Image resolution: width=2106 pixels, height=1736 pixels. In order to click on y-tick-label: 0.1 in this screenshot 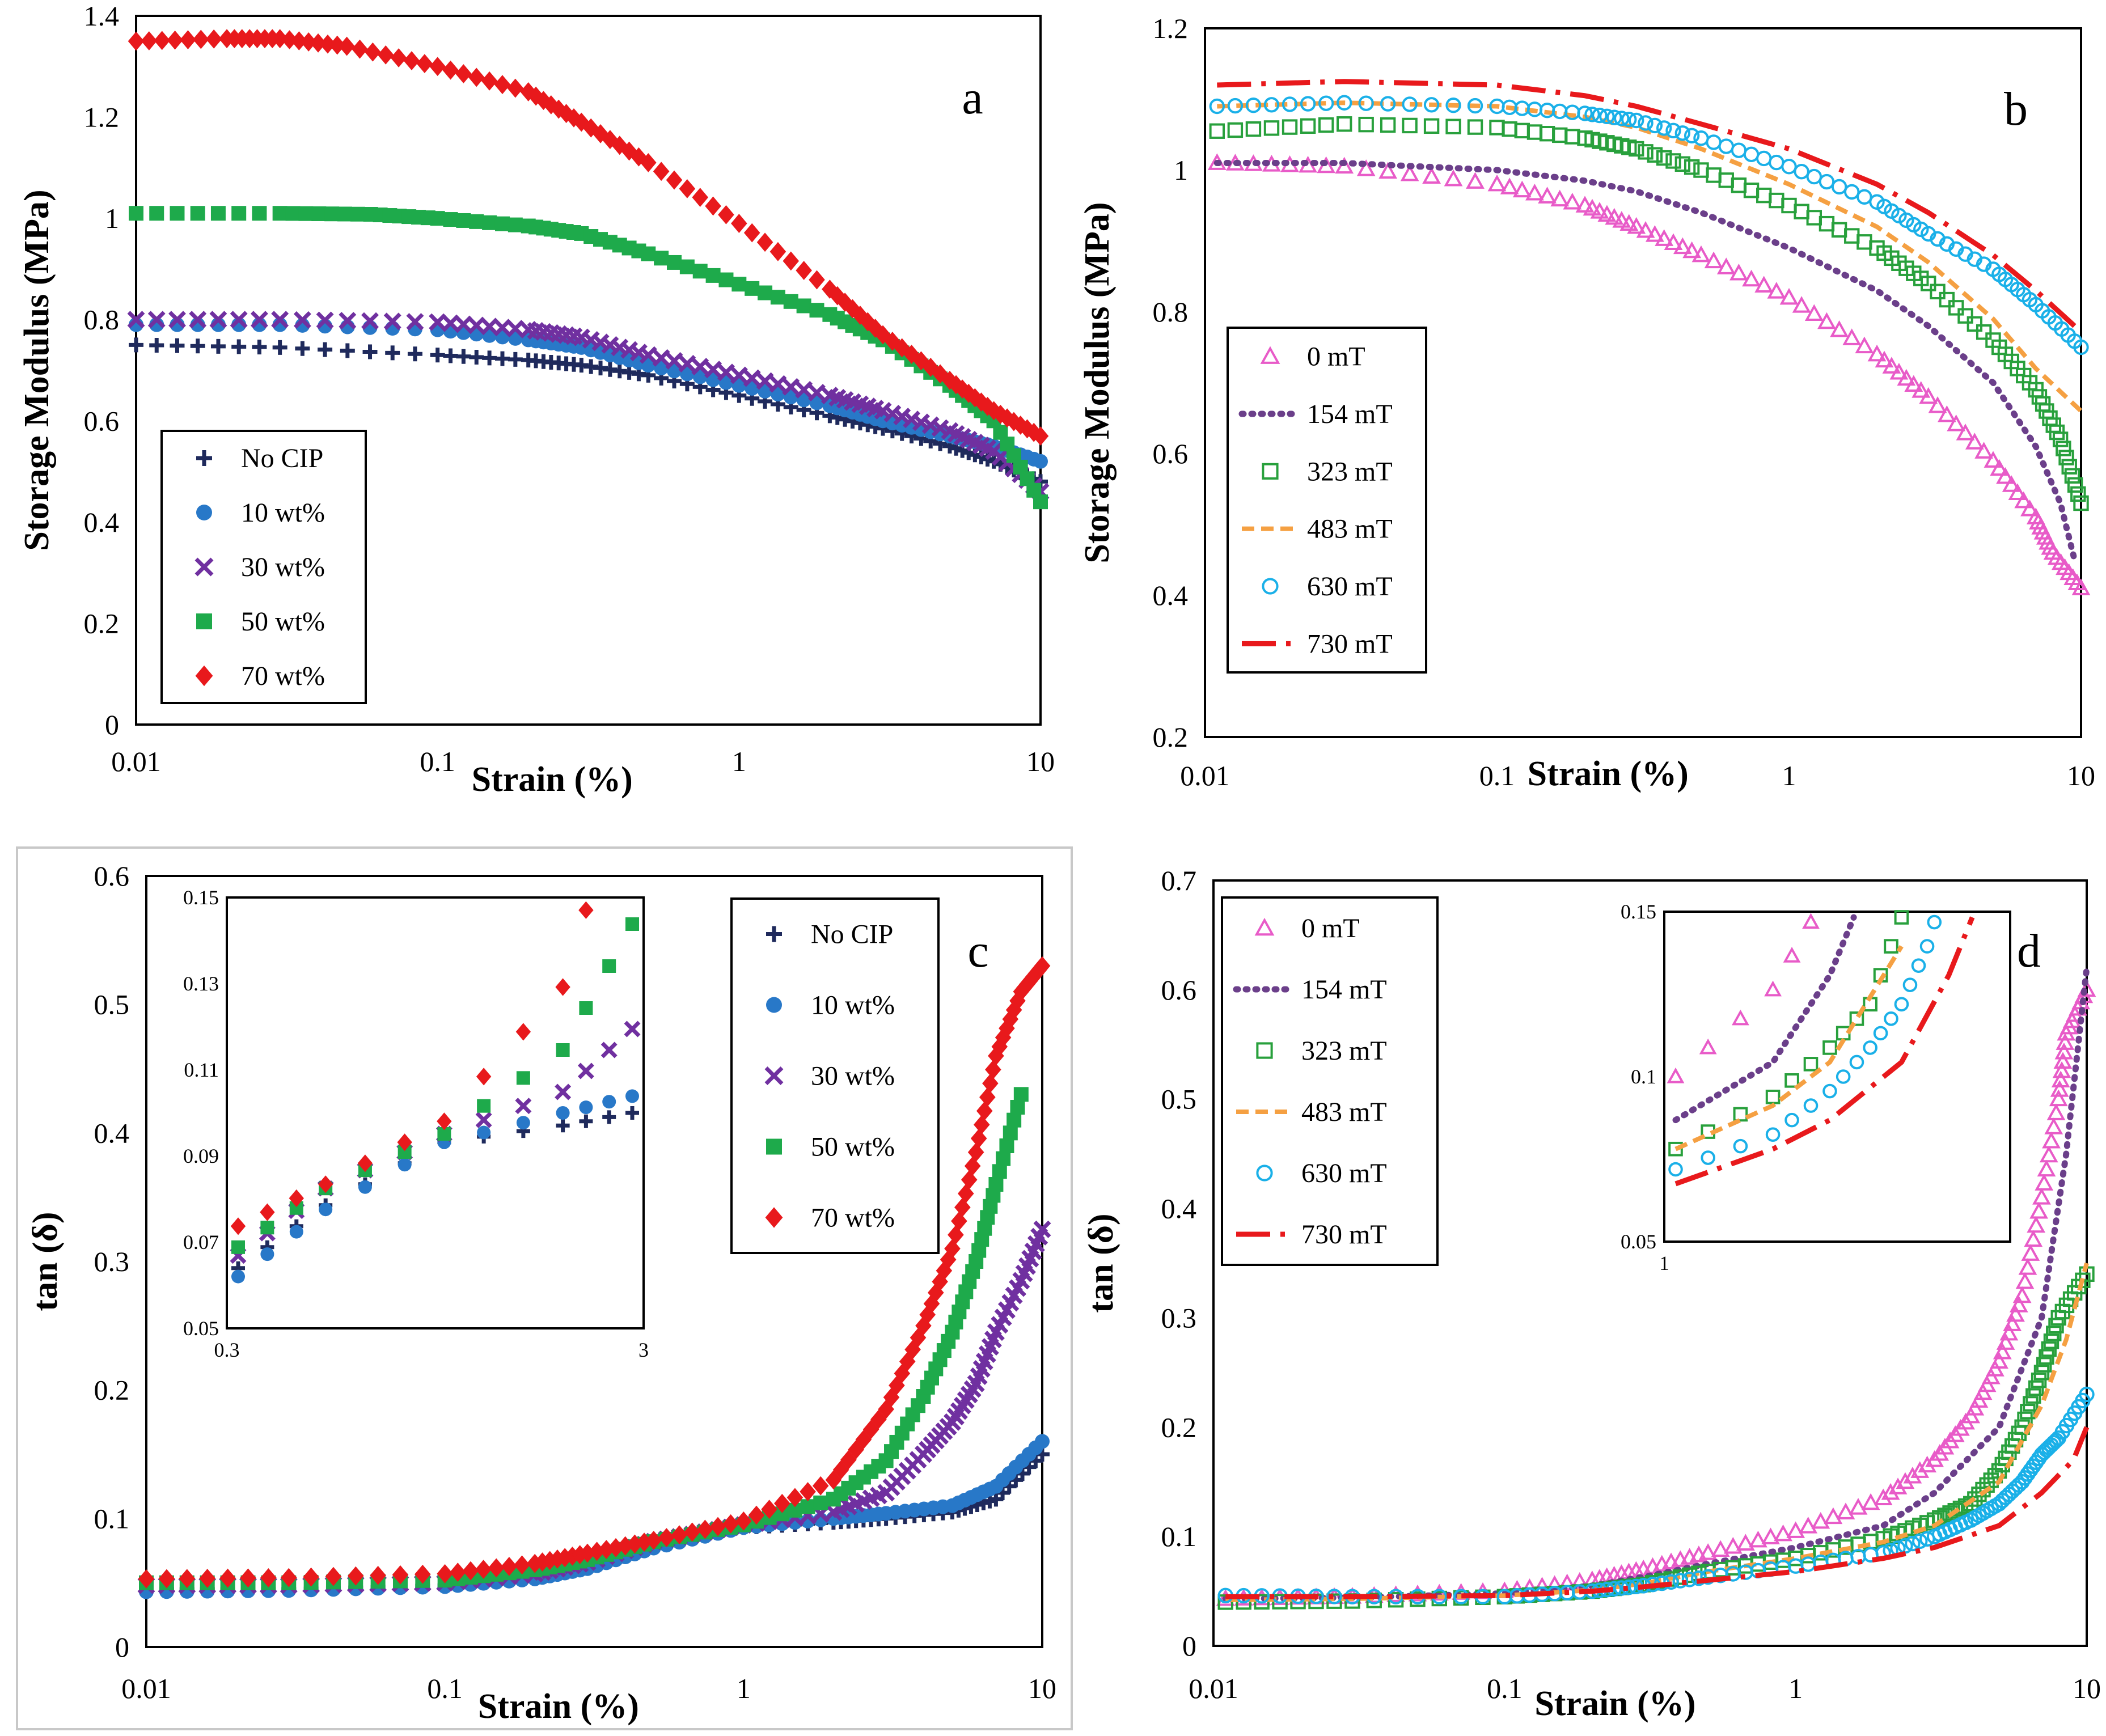, I will do `click(1179, 1537)`.